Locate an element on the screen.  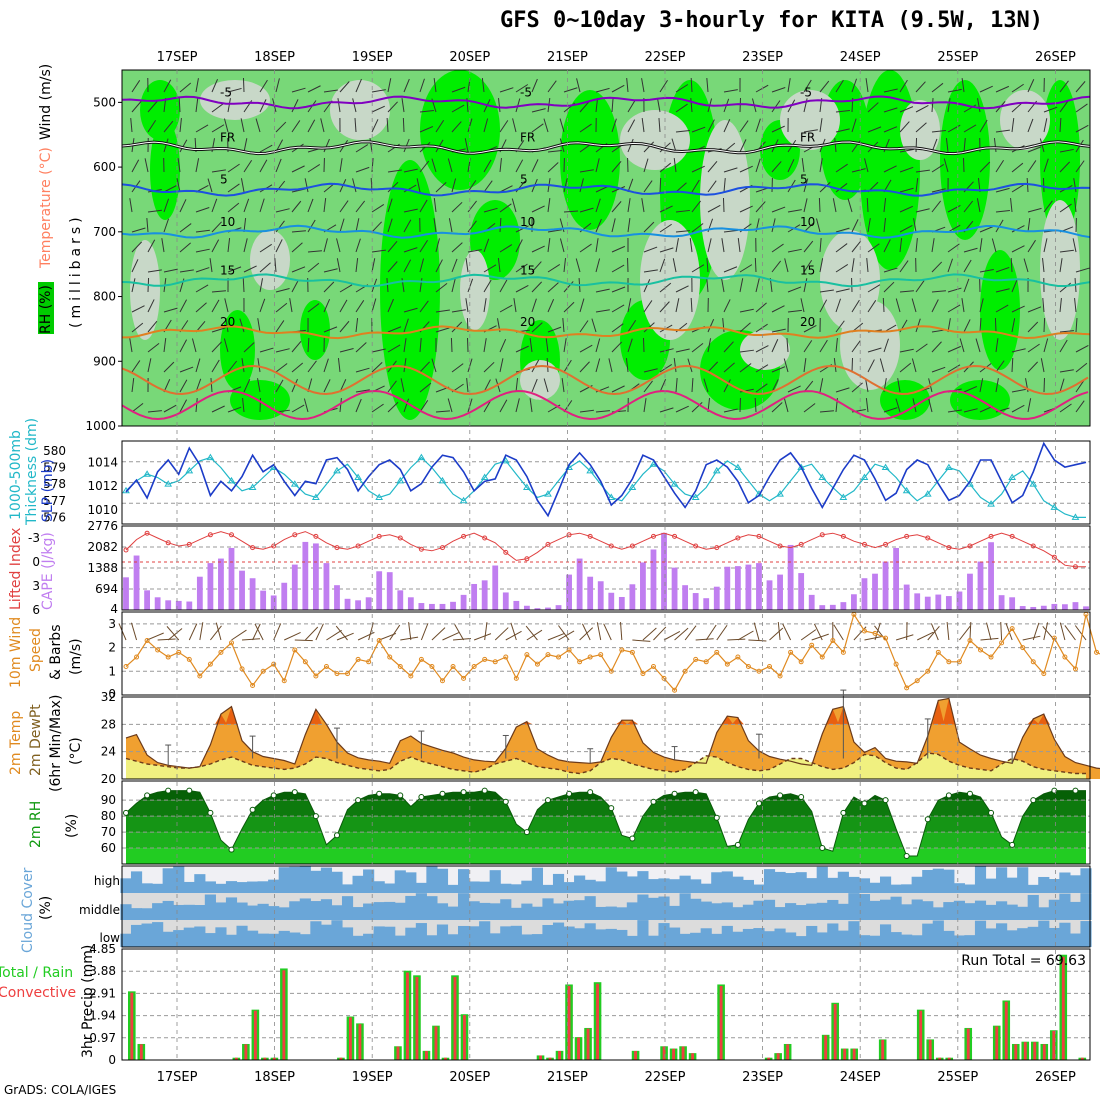
temperature-contour-label: -5 is located at coordinates (226, 92).